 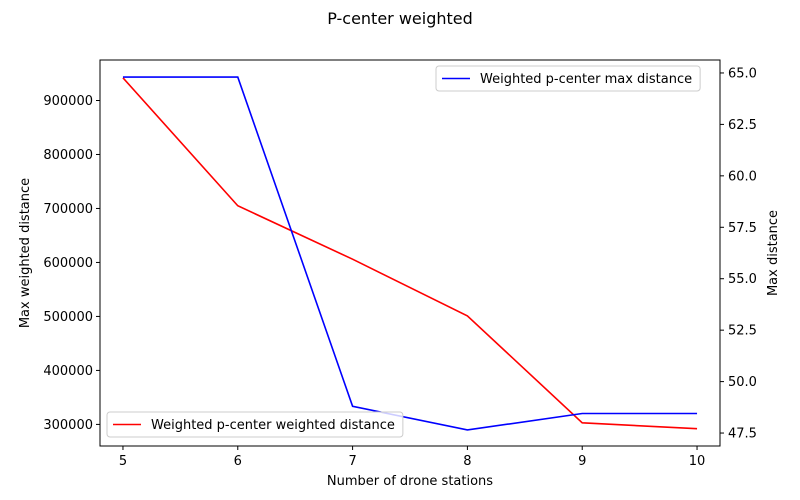 What do you see at coordinates (352, 461) in the screenshot?
I see `x-tick-label: 7` at bounding box center [352, 461].